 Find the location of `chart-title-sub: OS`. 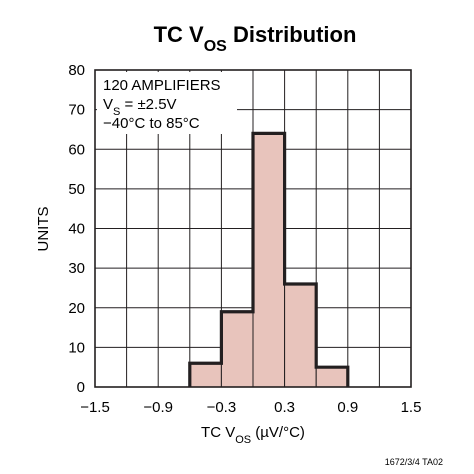

chart-title-sub: OS is located at coordinates (215, 46).